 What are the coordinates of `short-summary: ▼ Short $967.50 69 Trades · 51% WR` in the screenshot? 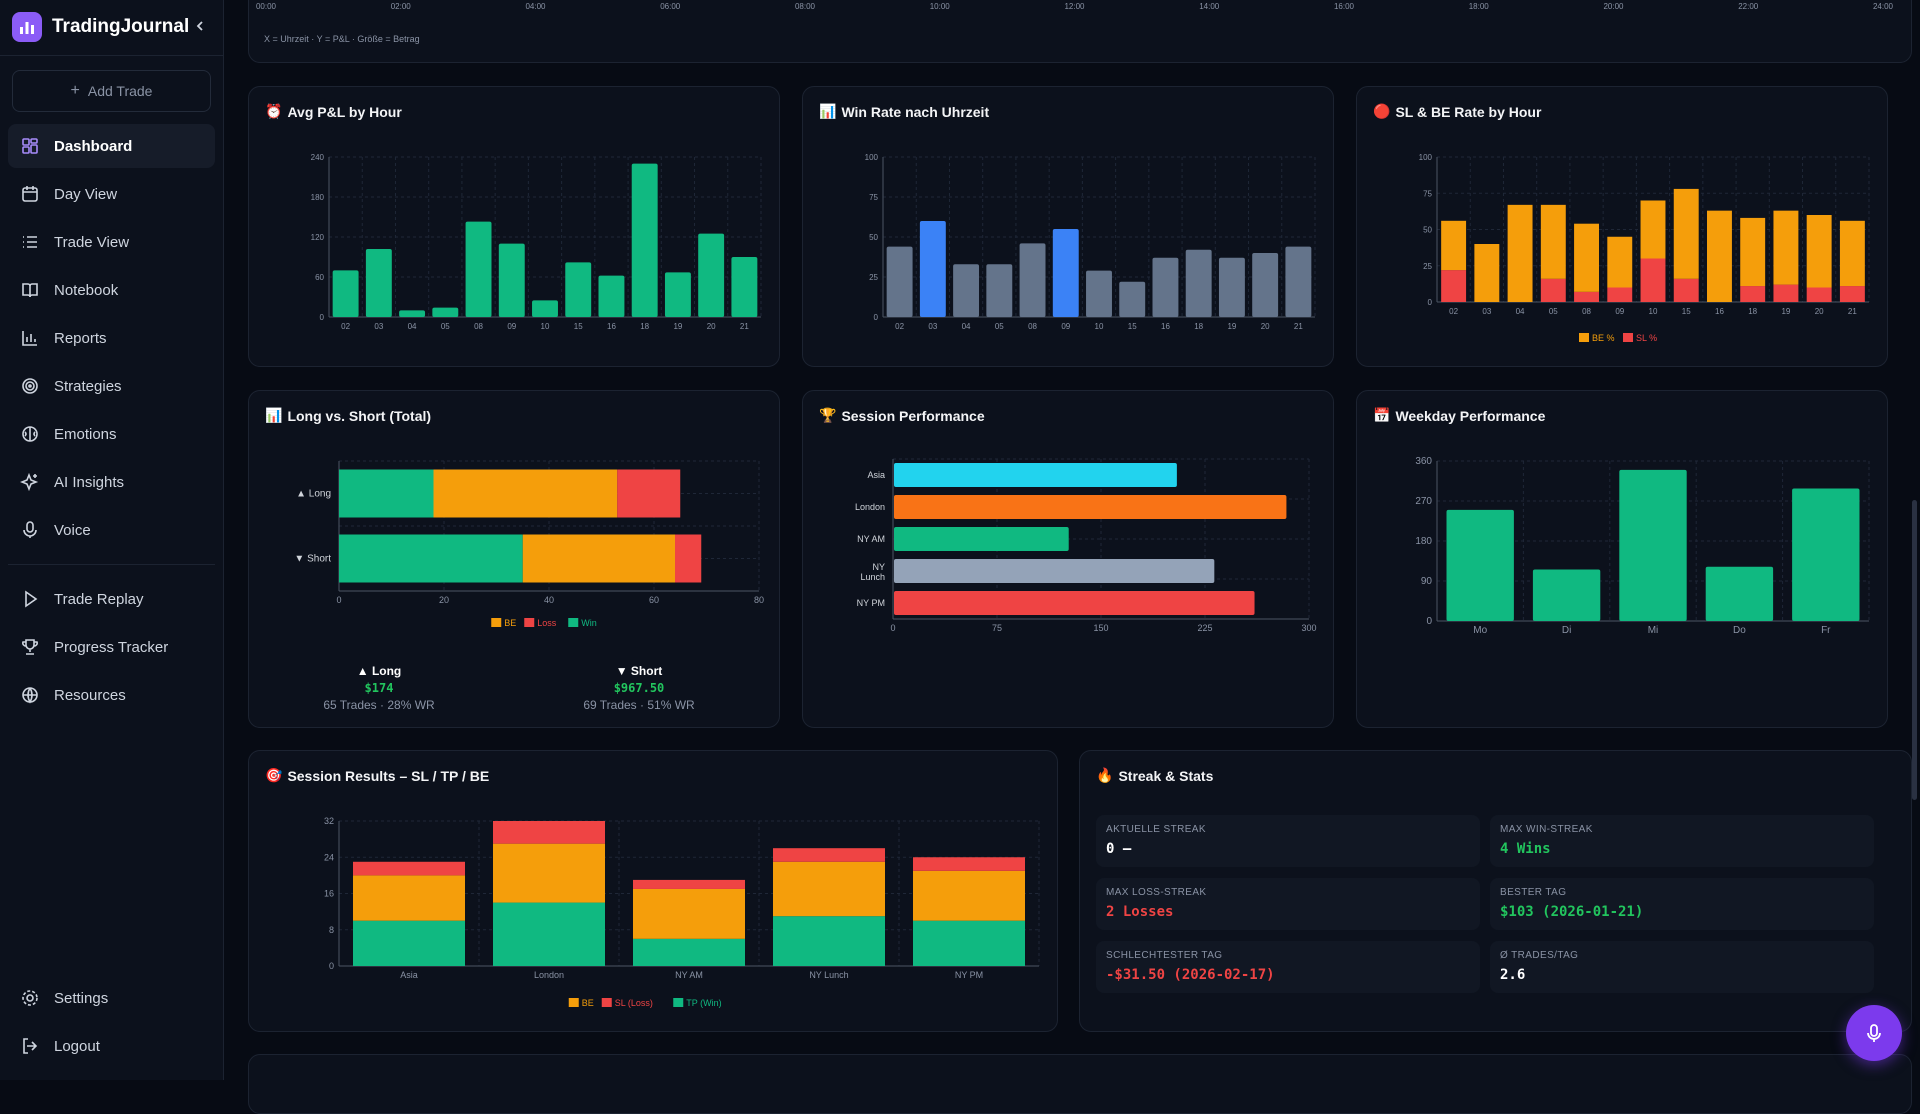 It's located at (639, 688).